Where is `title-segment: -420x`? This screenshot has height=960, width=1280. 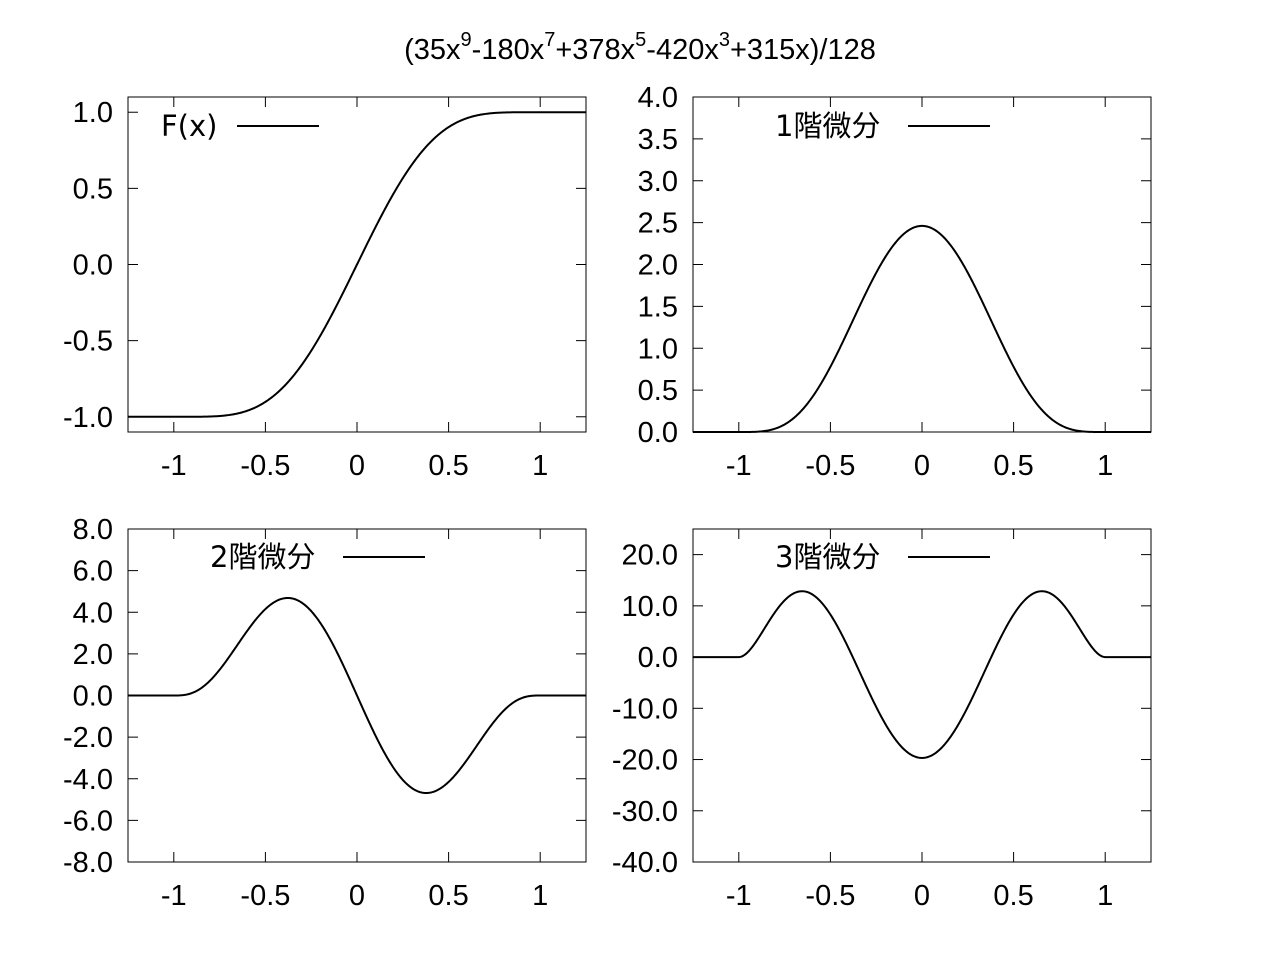
title-segment: -420x is located at coordinates (682, 50).